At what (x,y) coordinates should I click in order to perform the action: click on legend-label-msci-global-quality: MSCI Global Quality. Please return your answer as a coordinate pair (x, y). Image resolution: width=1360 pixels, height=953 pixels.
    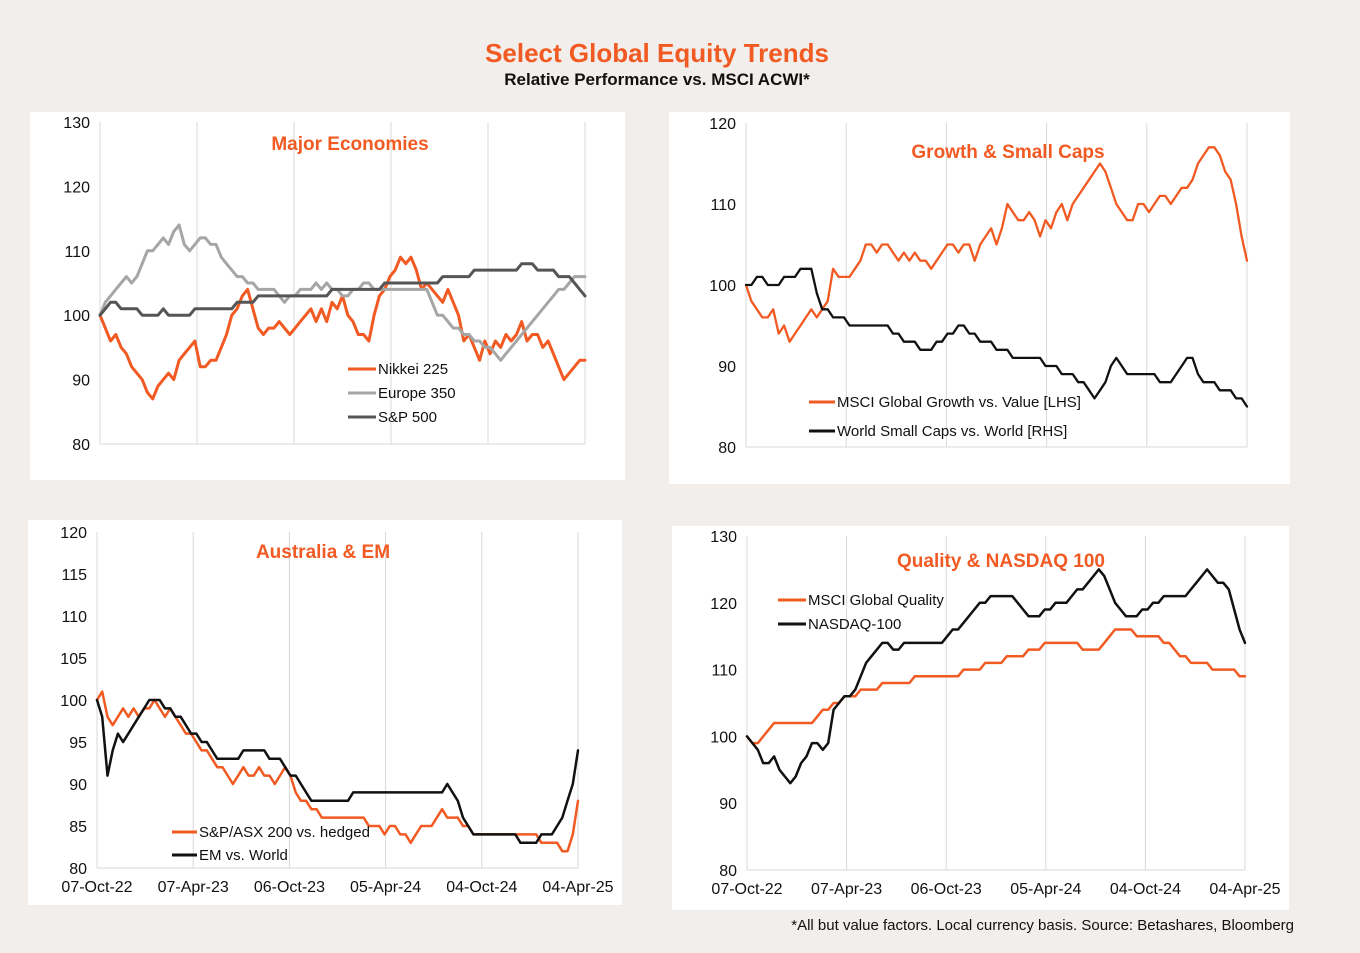
    Looking at the image, I should click on (876, 600).